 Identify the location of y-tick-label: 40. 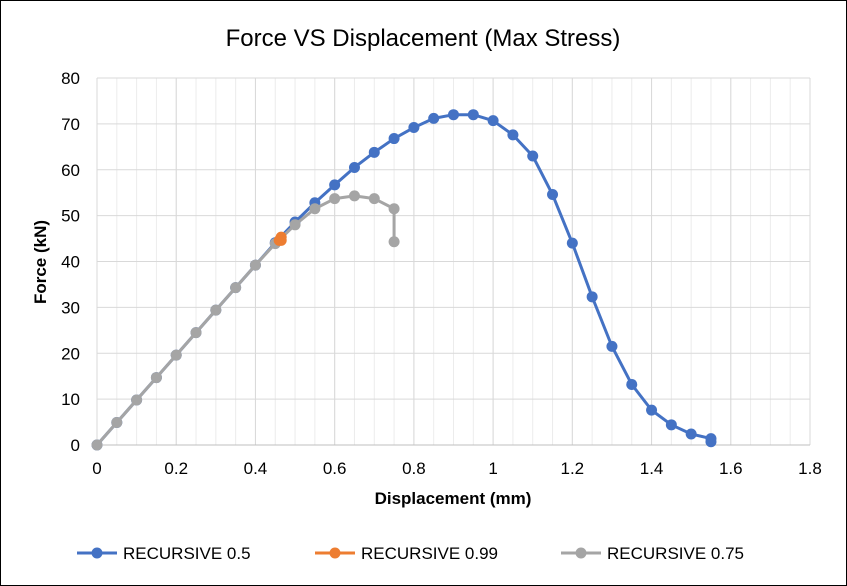
(70, 262).